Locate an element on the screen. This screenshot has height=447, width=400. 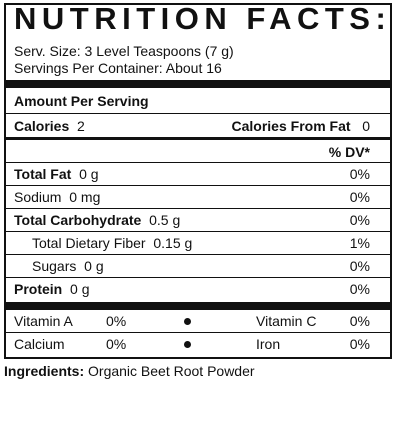
ingredients-line: Ingredients: Organic Beet Root Powder is located at coordinates (129, 371).